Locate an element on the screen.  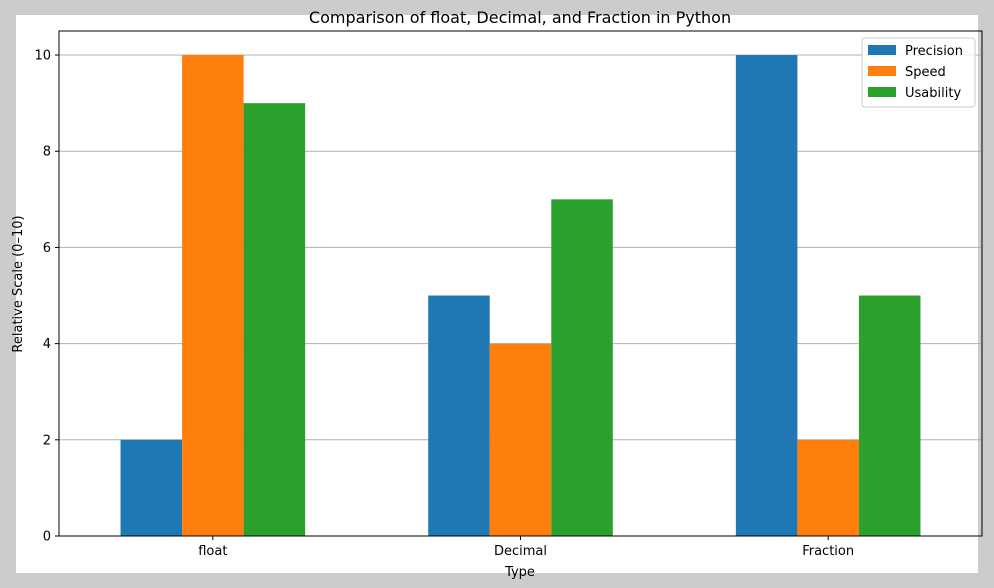
legend-swatch-usability is located at coordinates (882, 92).